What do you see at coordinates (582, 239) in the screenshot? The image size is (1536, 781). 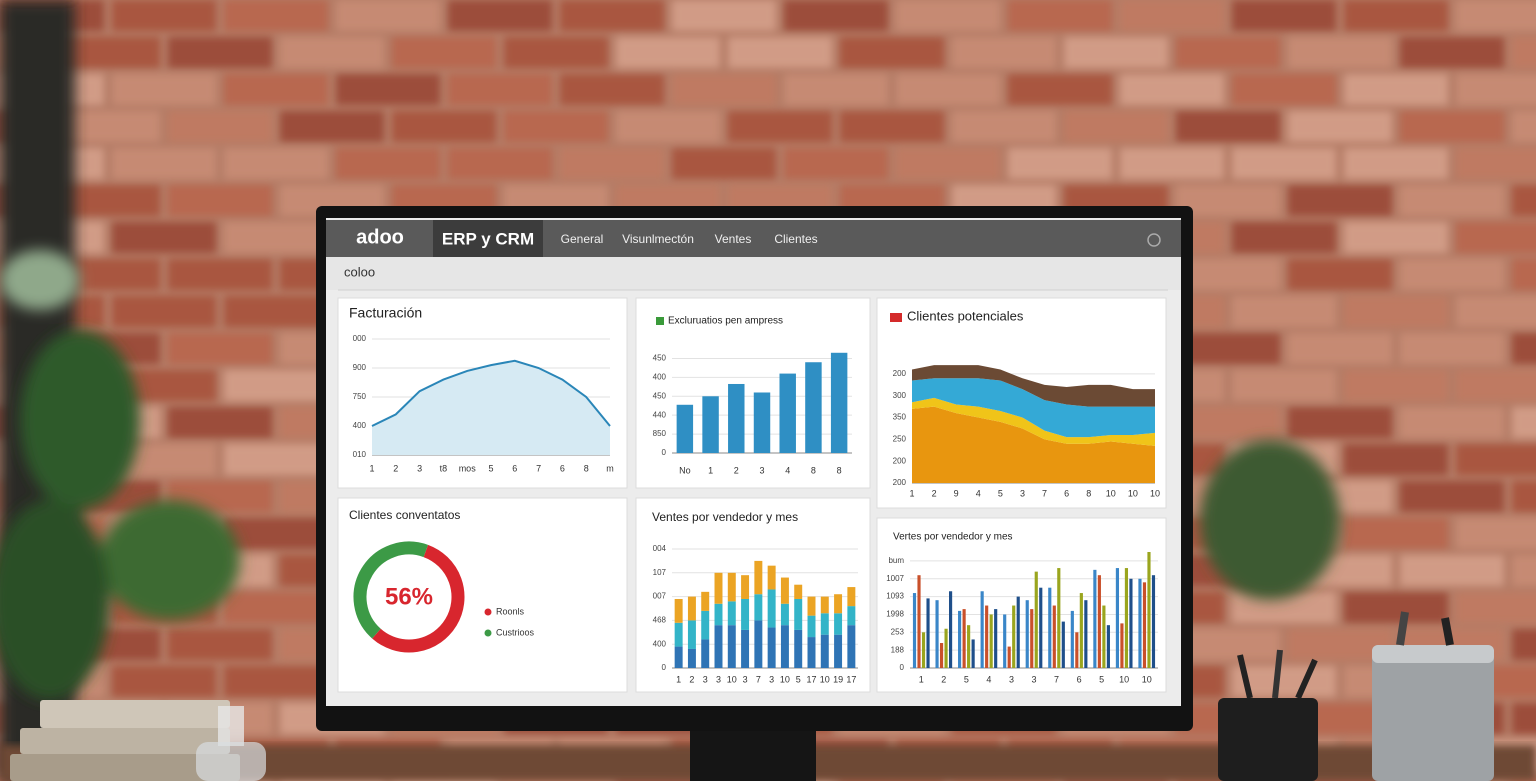 I see `nav-item: General` at bounding box center [582, 239].